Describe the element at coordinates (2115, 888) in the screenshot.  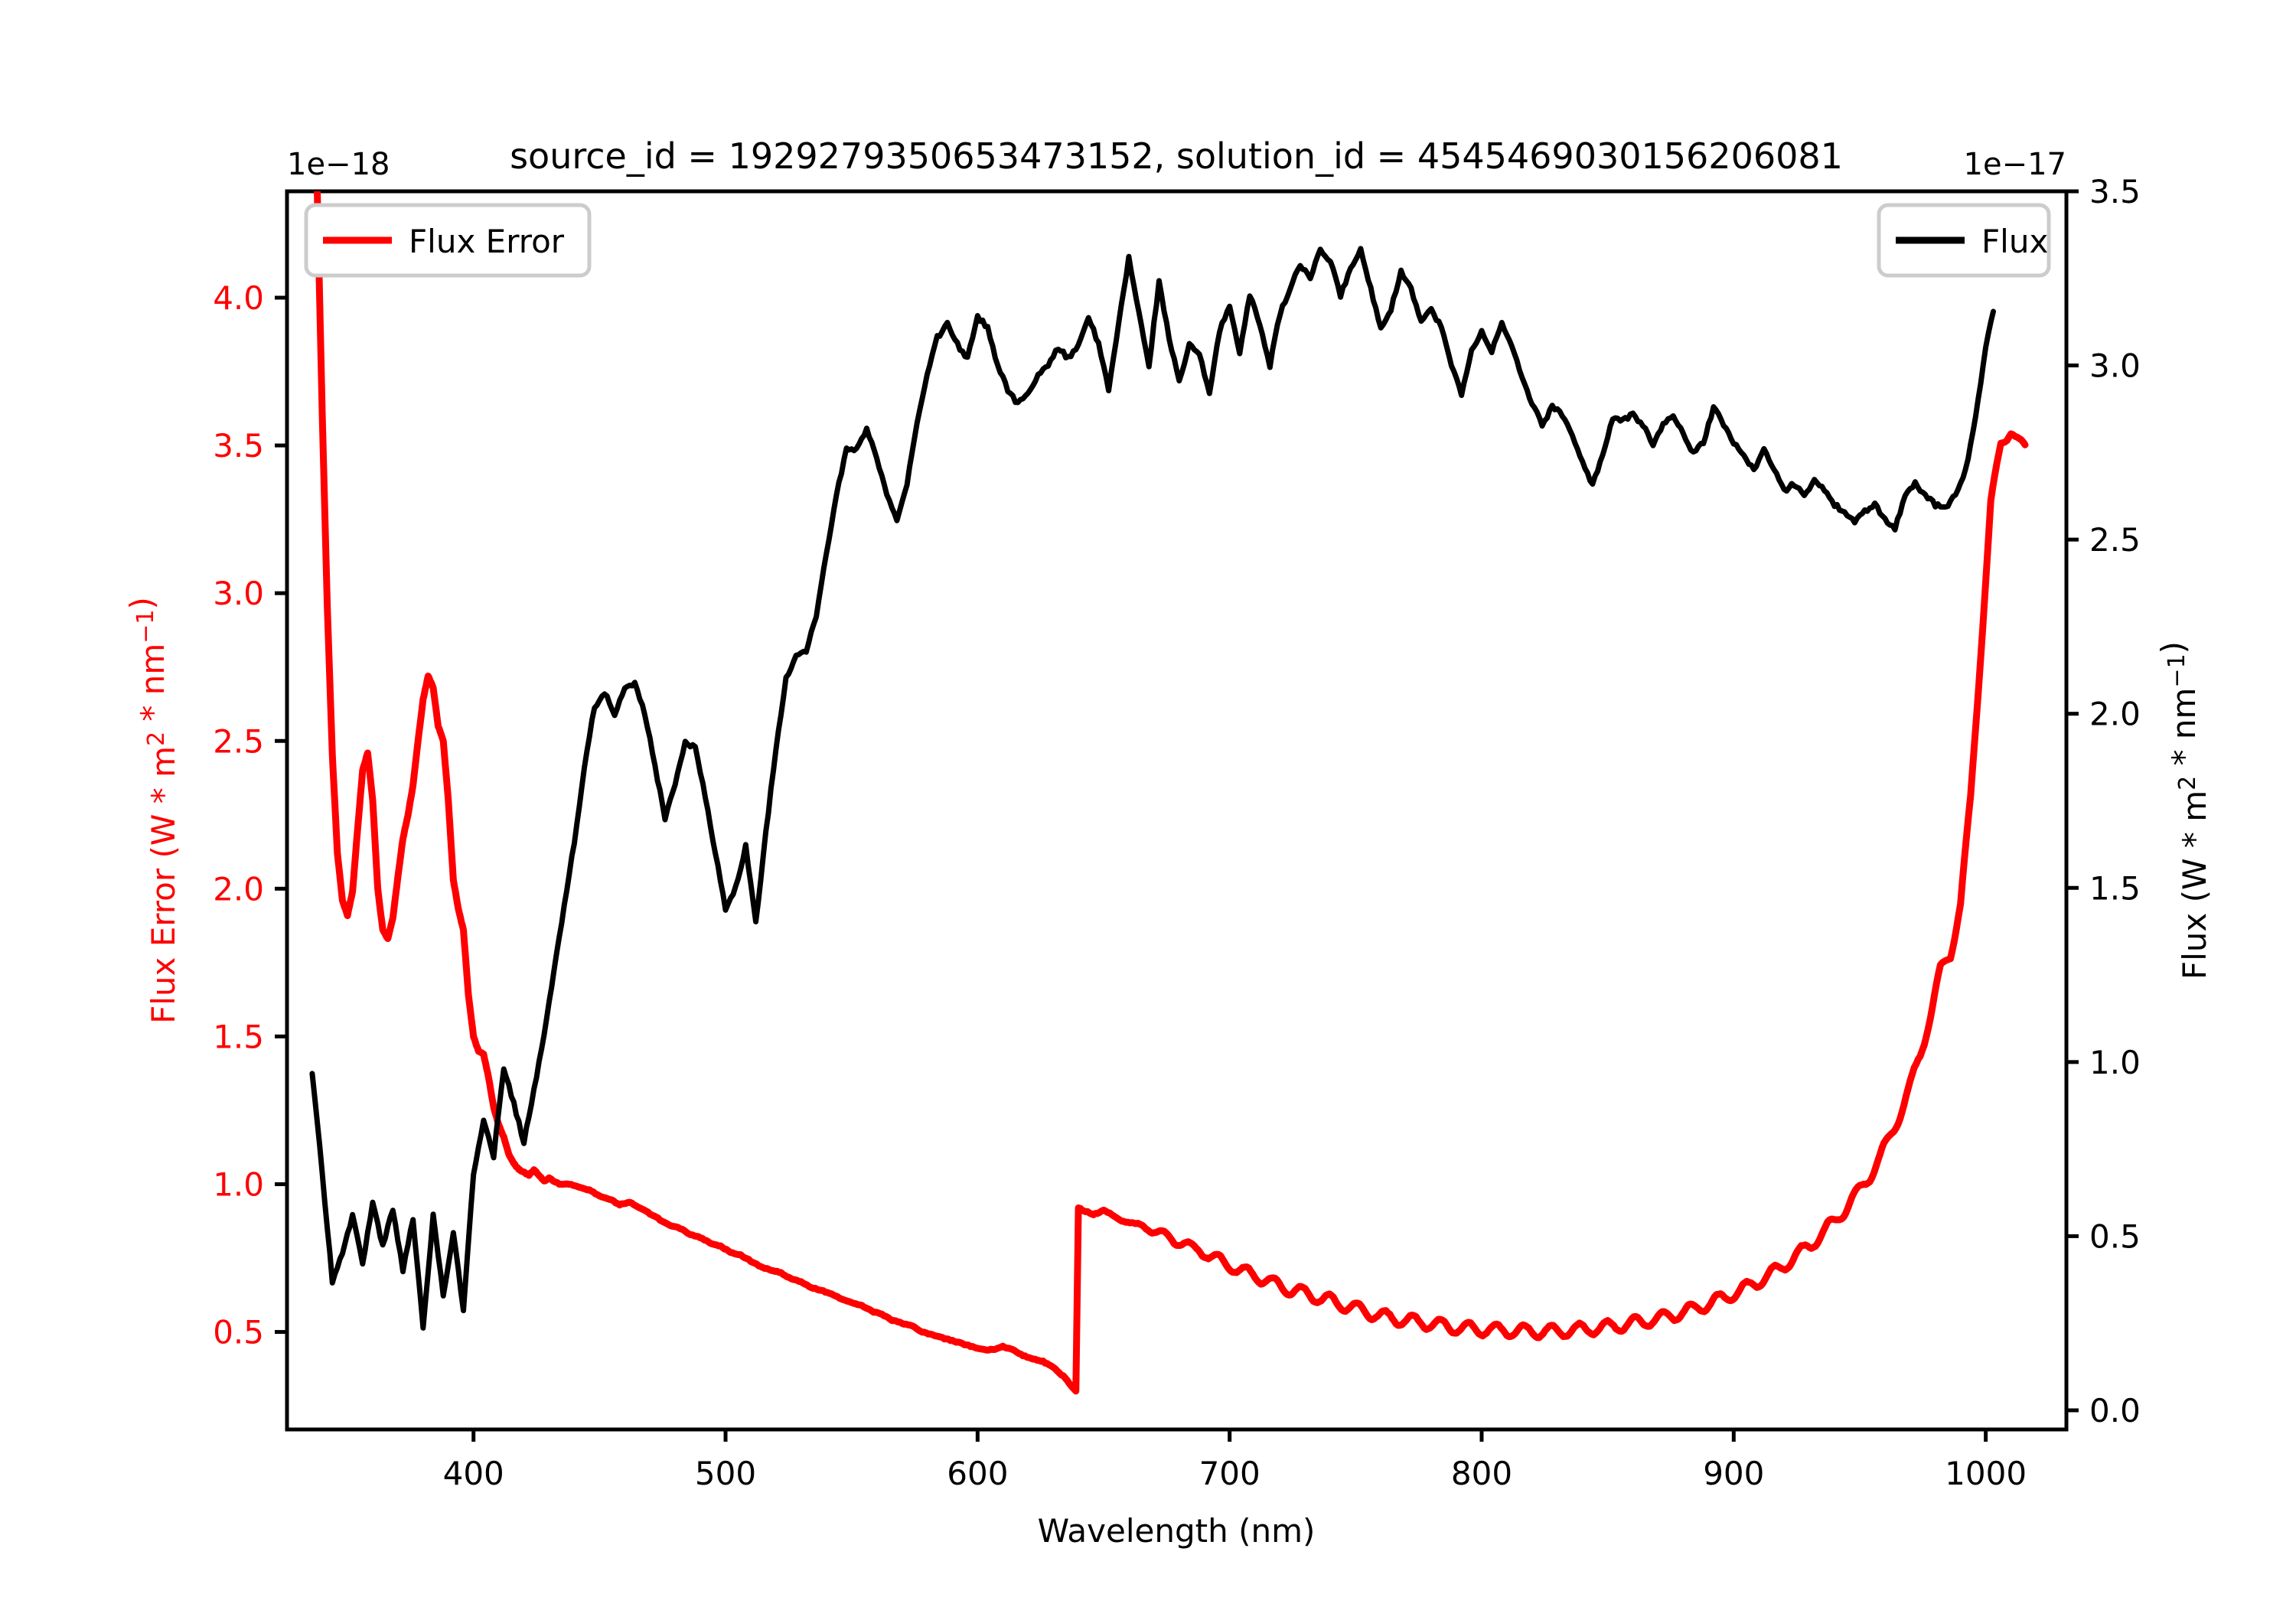
I see `right-tick-label: 1.5` at that location.